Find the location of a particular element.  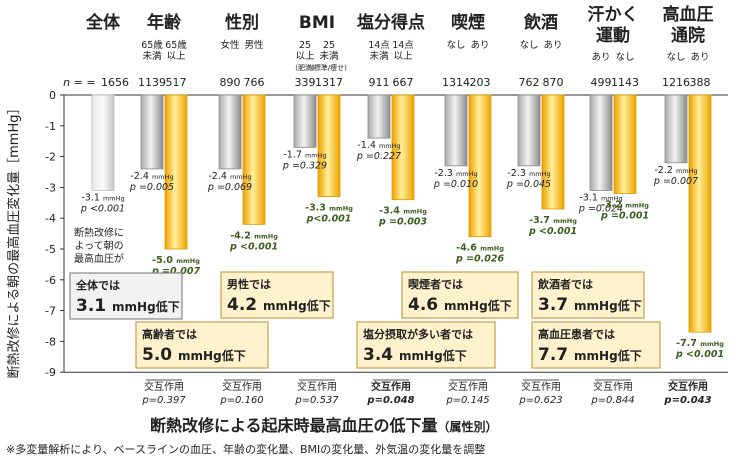

y-tick-label: -3 is located at coordinates (50, 187).